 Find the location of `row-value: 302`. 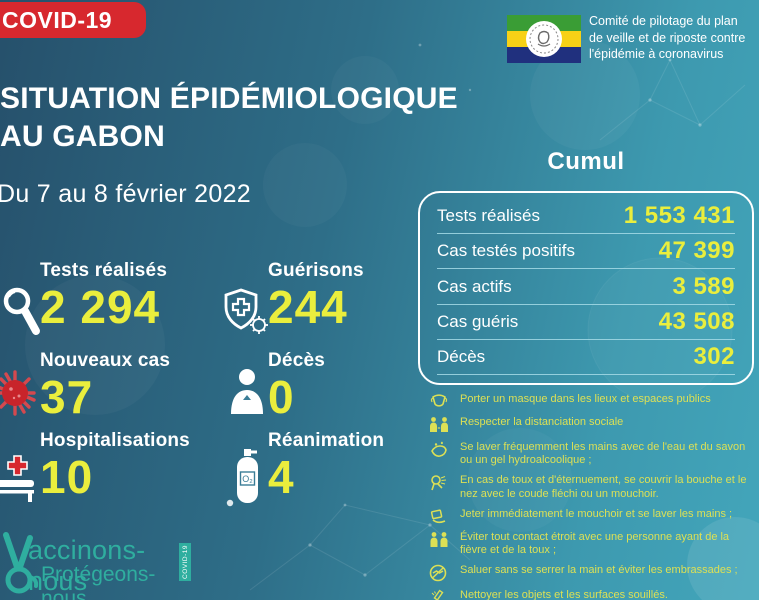

row-value: 302 is located at coordinates (714, 356).